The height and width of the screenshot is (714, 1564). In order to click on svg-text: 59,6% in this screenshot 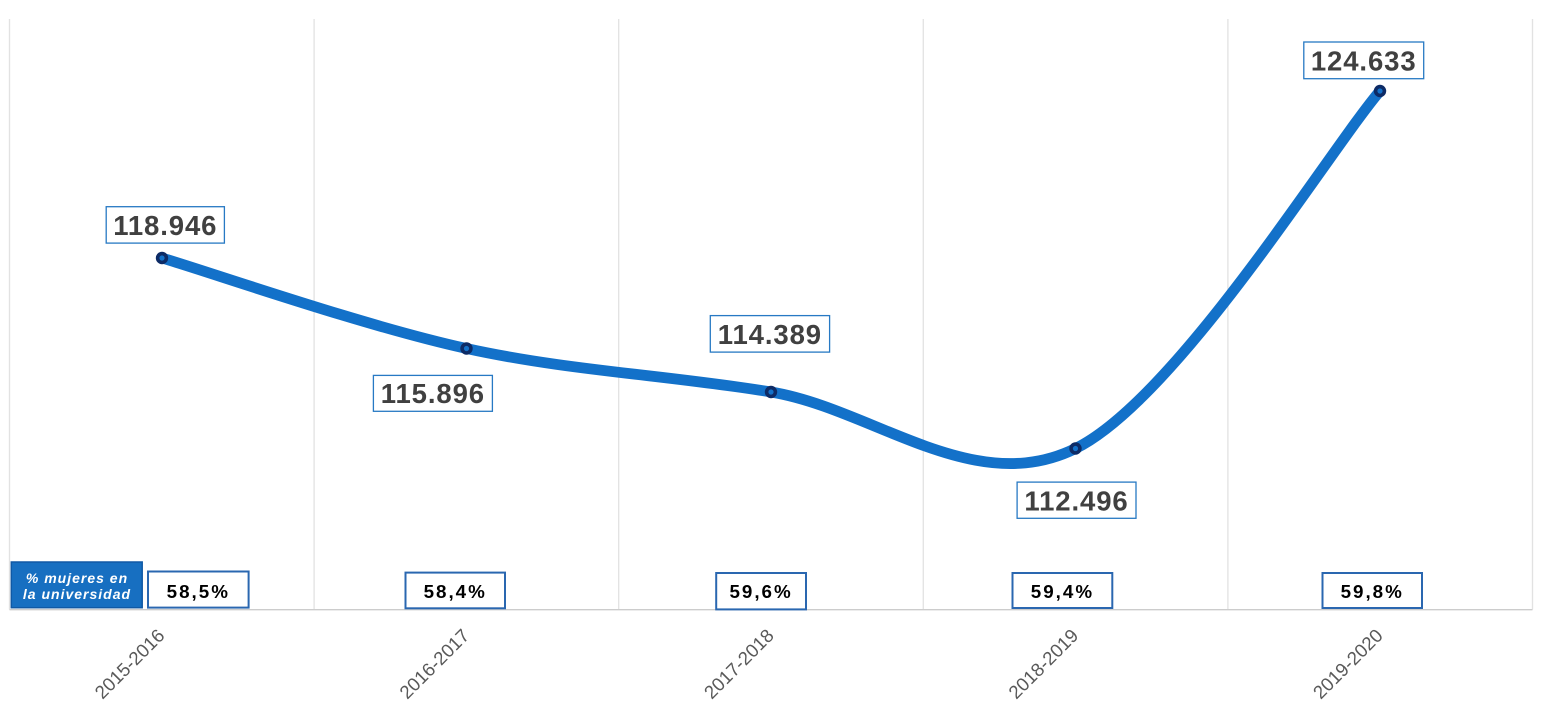, I will do `click(760, 591)`.